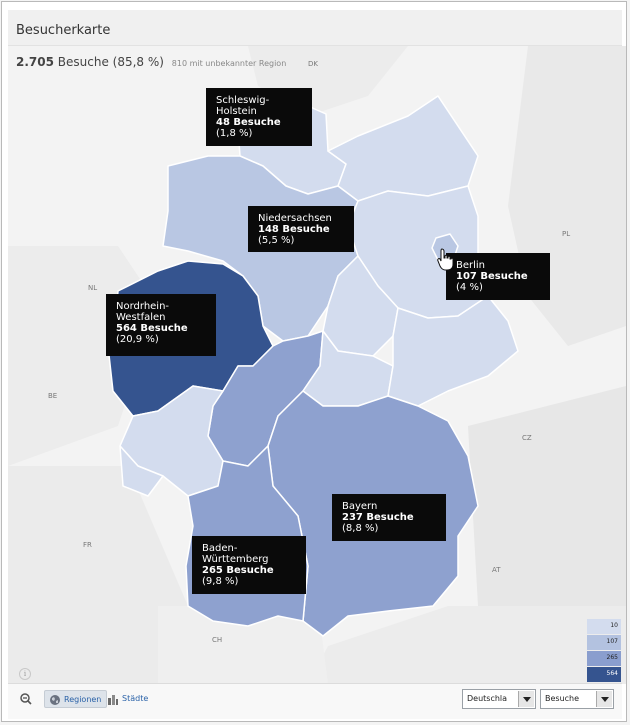  I want to click on legend-row: 564, so click(604, 675).